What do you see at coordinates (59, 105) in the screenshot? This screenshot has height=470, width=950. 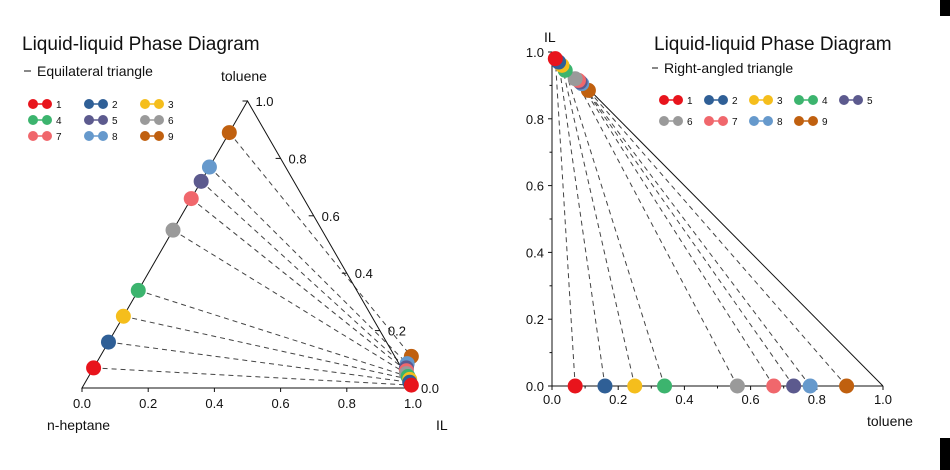 I see `legend-label-1: 1` at bounding box center [59, 105].